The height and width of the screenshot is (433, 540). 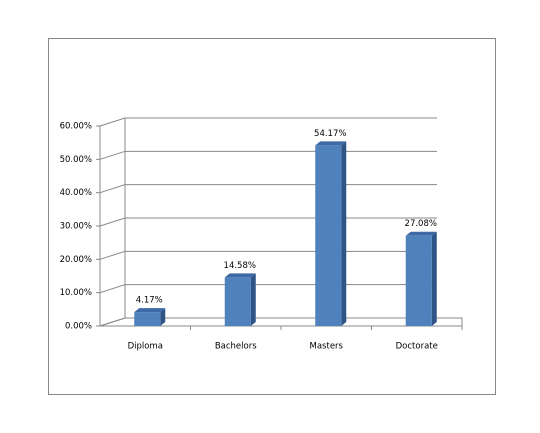 I want to click on y-tick-label: 10.00%, so click(x=76, y=293).